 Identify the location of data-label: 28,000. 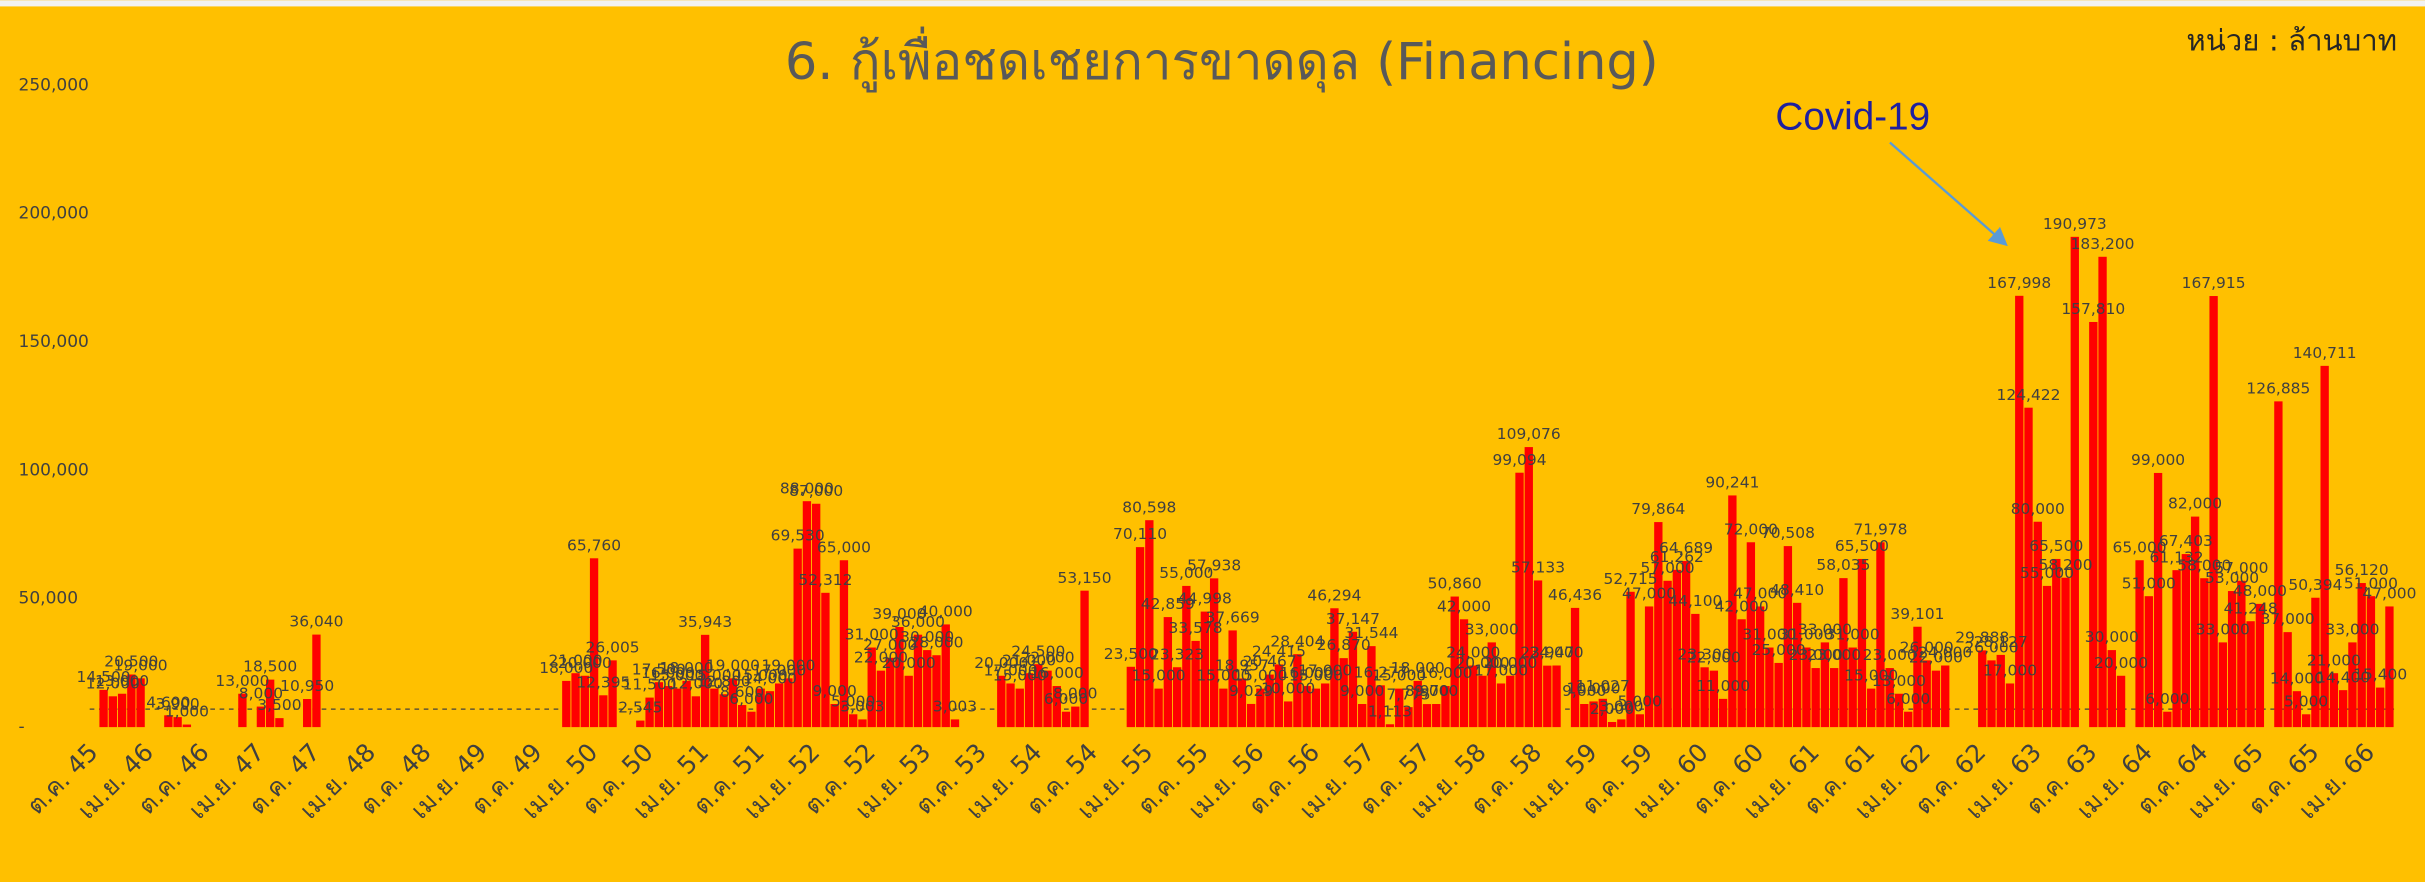
(936, 642).